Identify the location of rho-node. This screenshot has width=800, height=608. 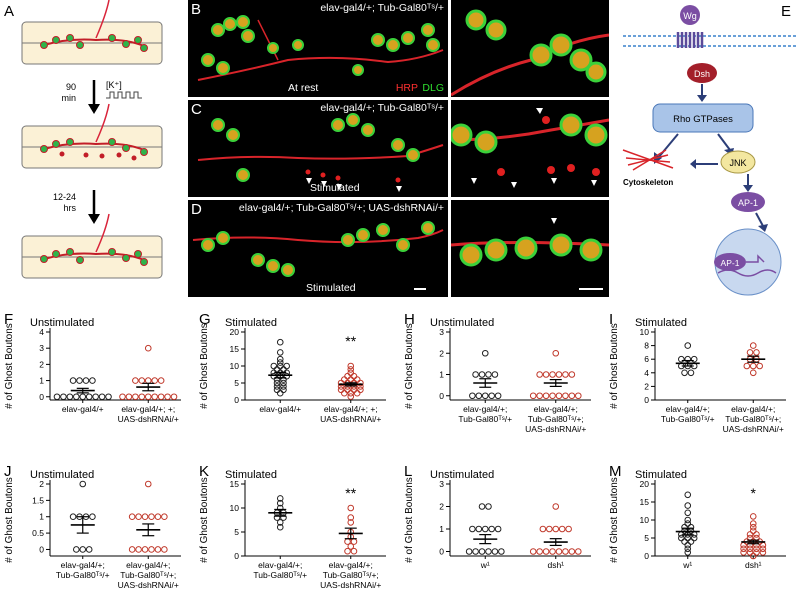
(703, 118).